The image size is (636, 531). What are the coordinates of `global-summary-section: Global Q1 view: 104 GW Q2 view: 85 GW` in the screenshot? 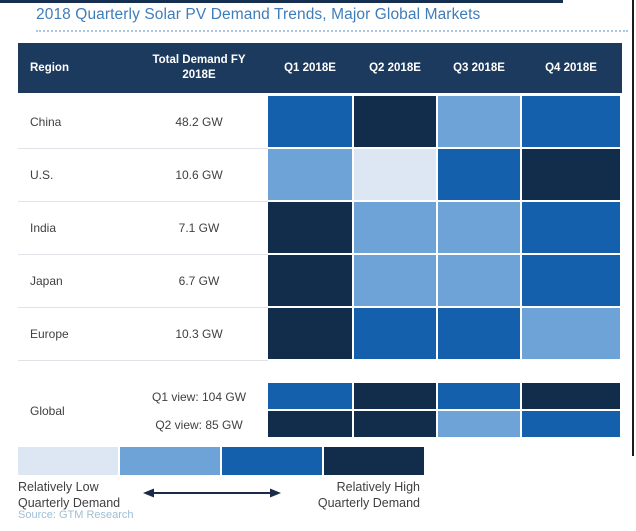 It's located at (320, 410).